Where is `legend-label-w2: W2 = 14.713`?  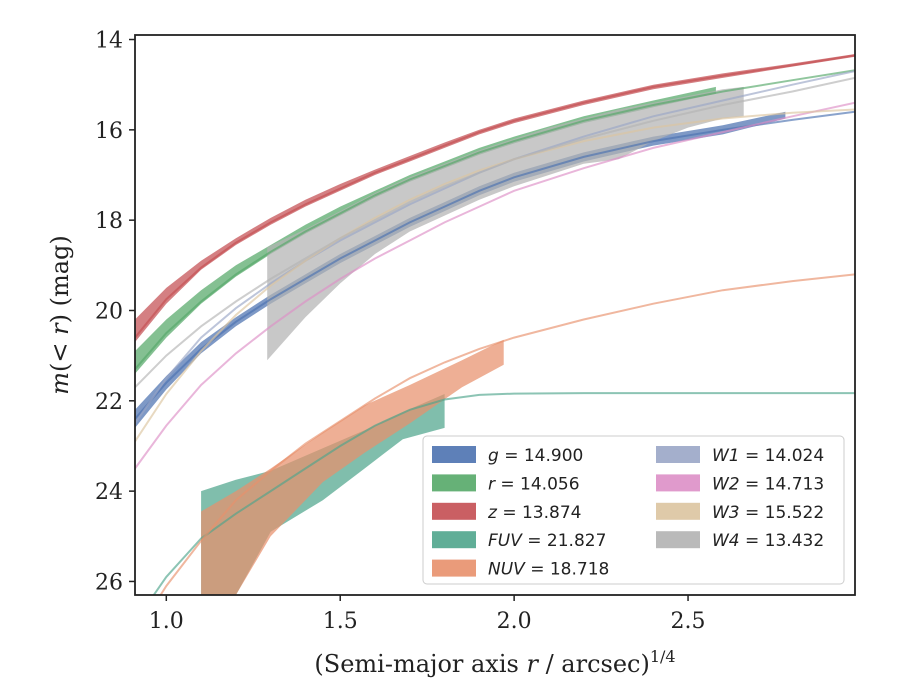 legend-label-w2: W2 = 14.713 is located at coordinates (768, 484).